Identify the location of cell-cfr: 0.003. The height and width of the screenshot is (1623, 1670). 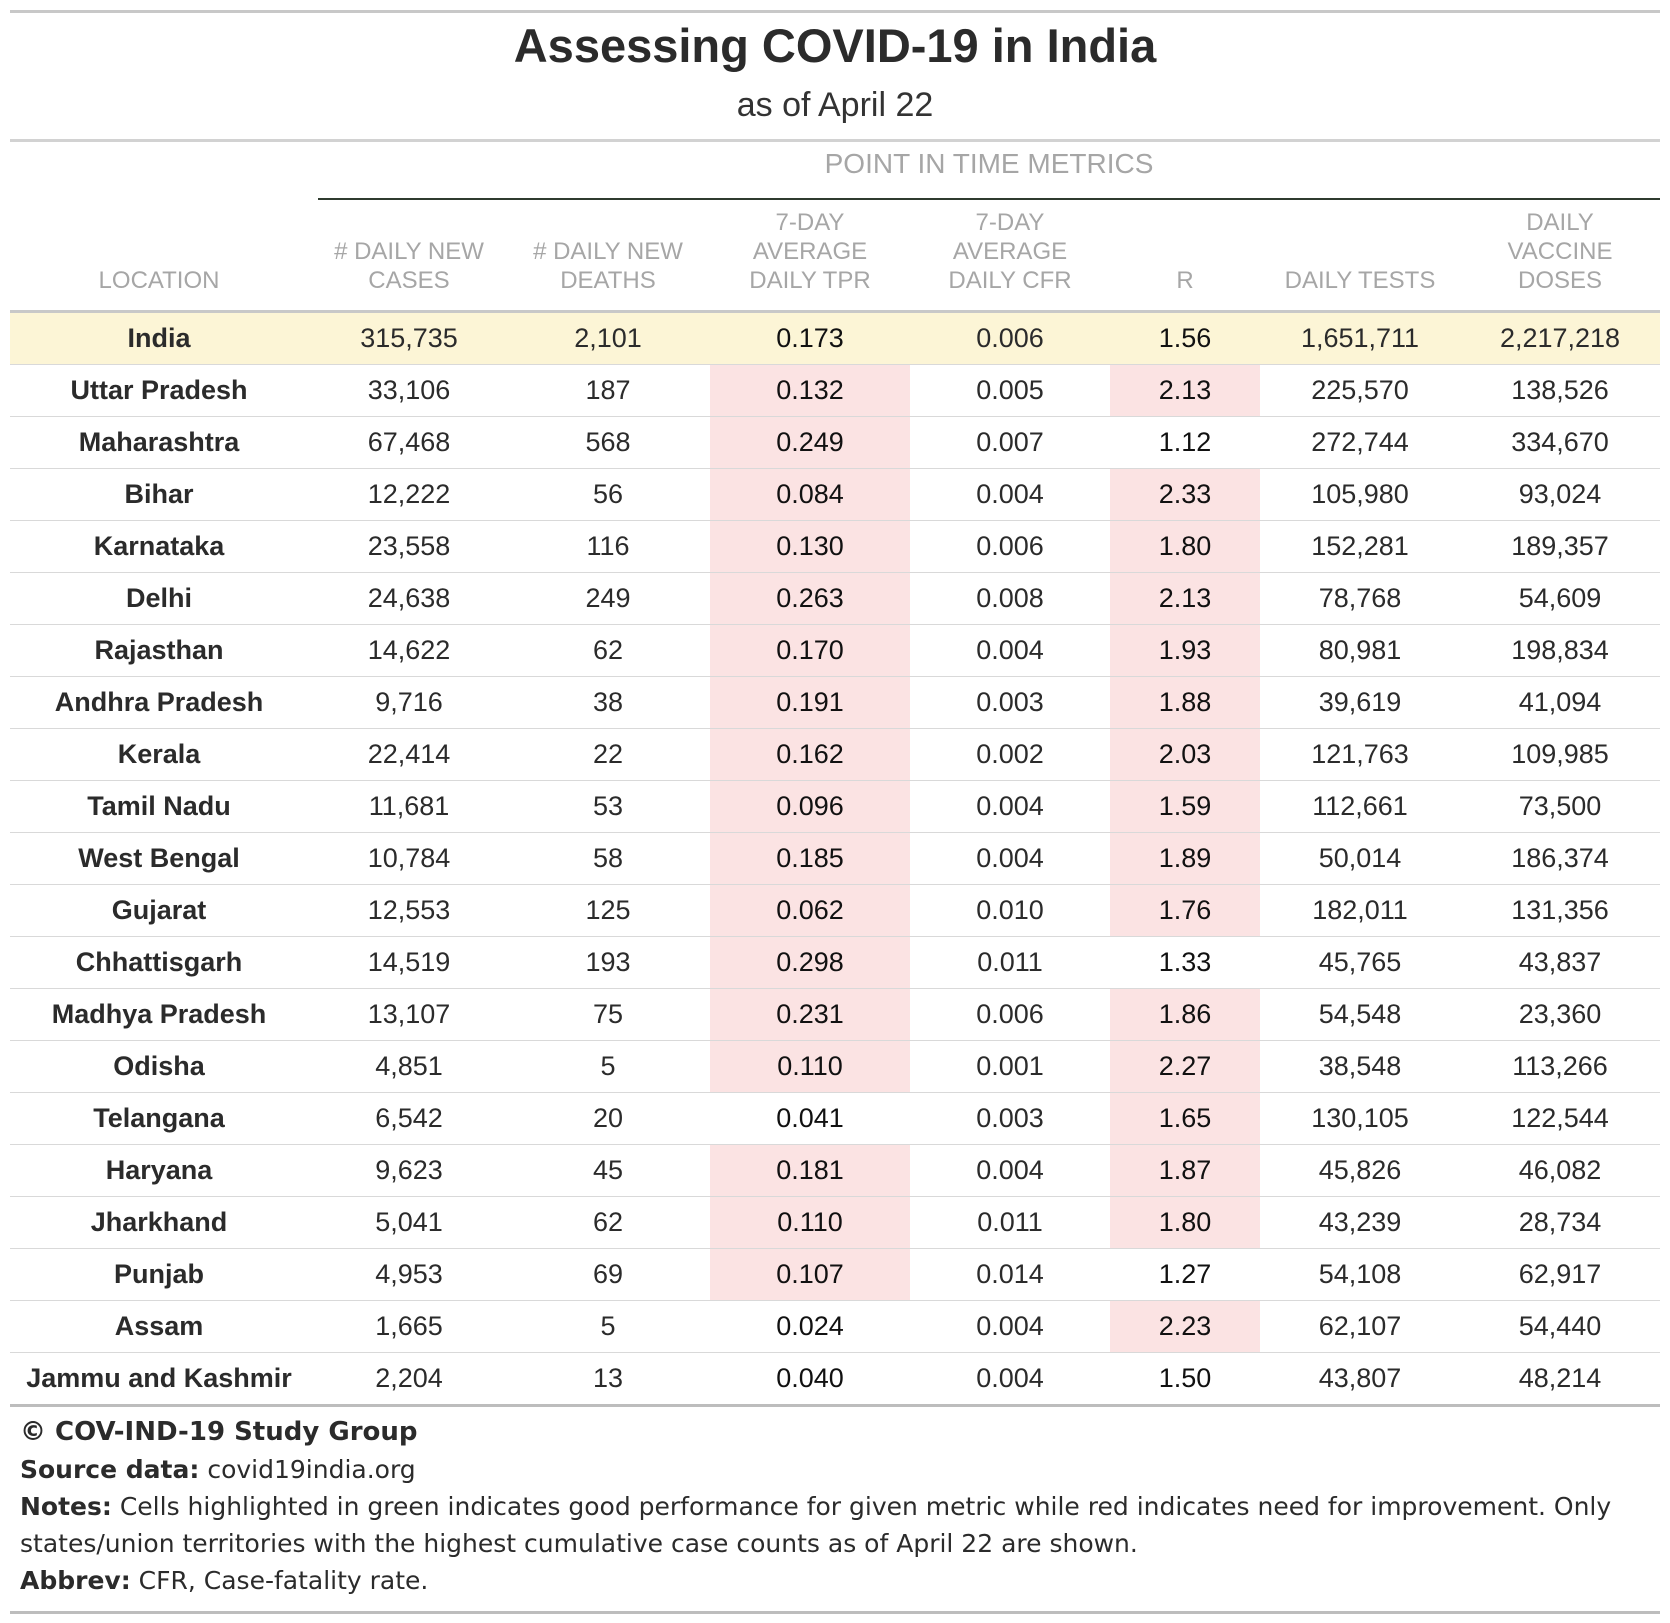
(1010, 702).